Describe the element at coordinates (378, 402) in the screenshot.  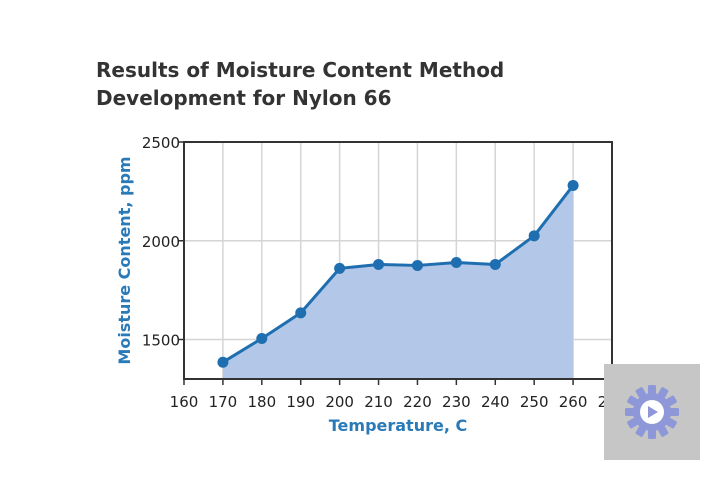
I see `x-tick-label: 210` at that location.